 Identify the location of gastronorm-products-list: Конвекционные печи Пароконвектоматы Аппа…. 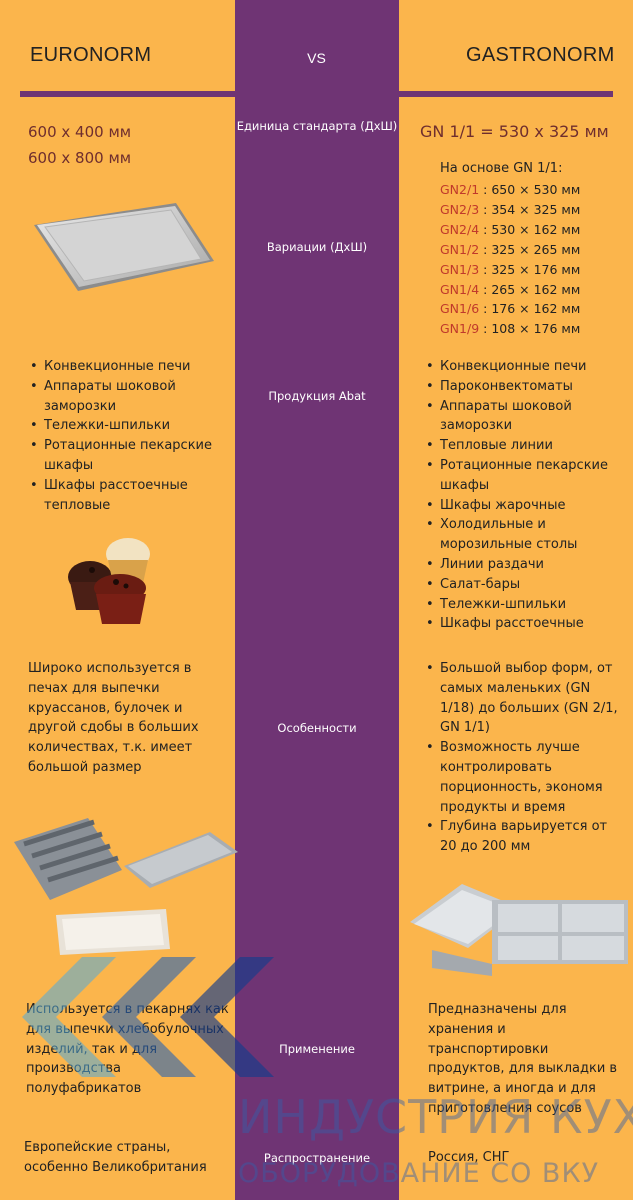
(524, 495).